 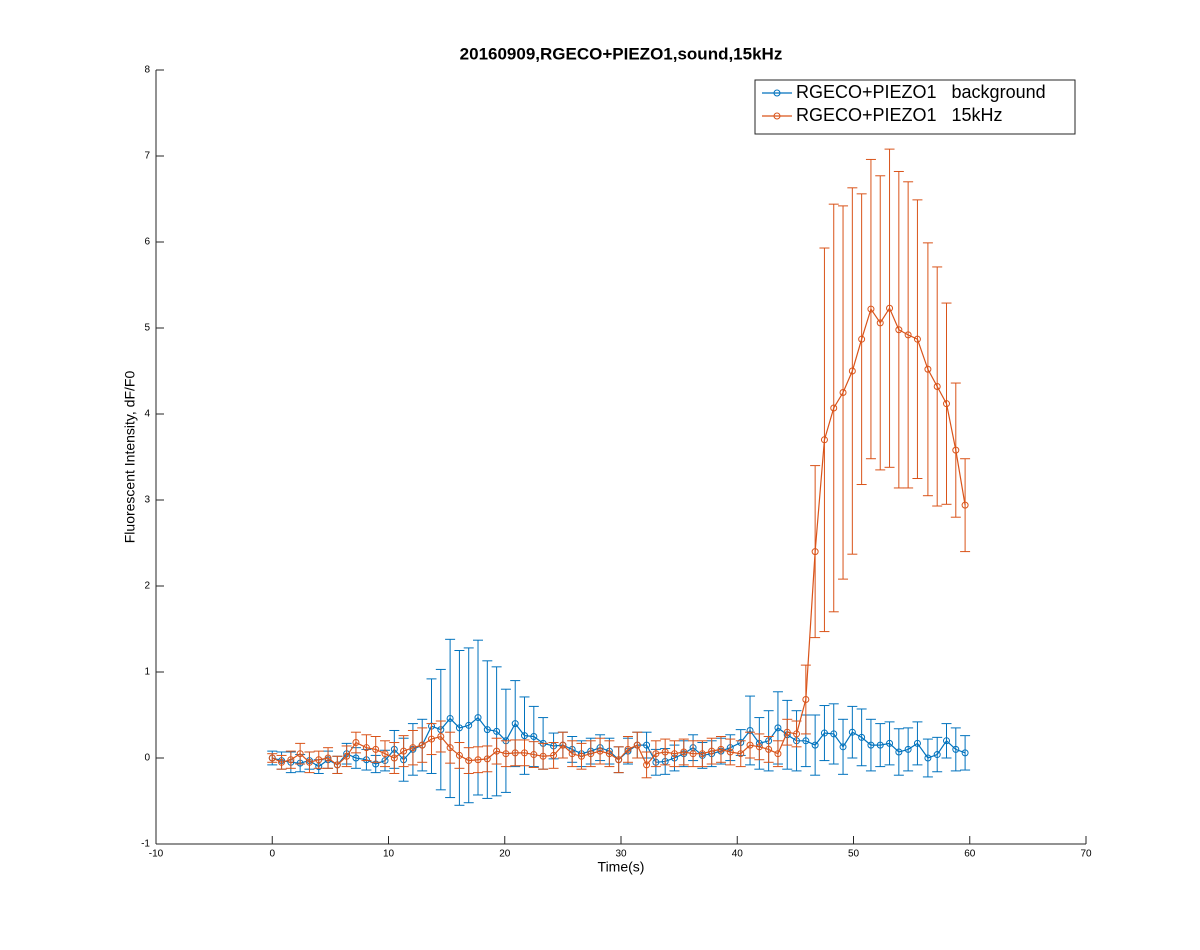 What do you see at coordinates (777, 116) in the screenshot?
I see `legend-marker` at bounding box center [777, 116].